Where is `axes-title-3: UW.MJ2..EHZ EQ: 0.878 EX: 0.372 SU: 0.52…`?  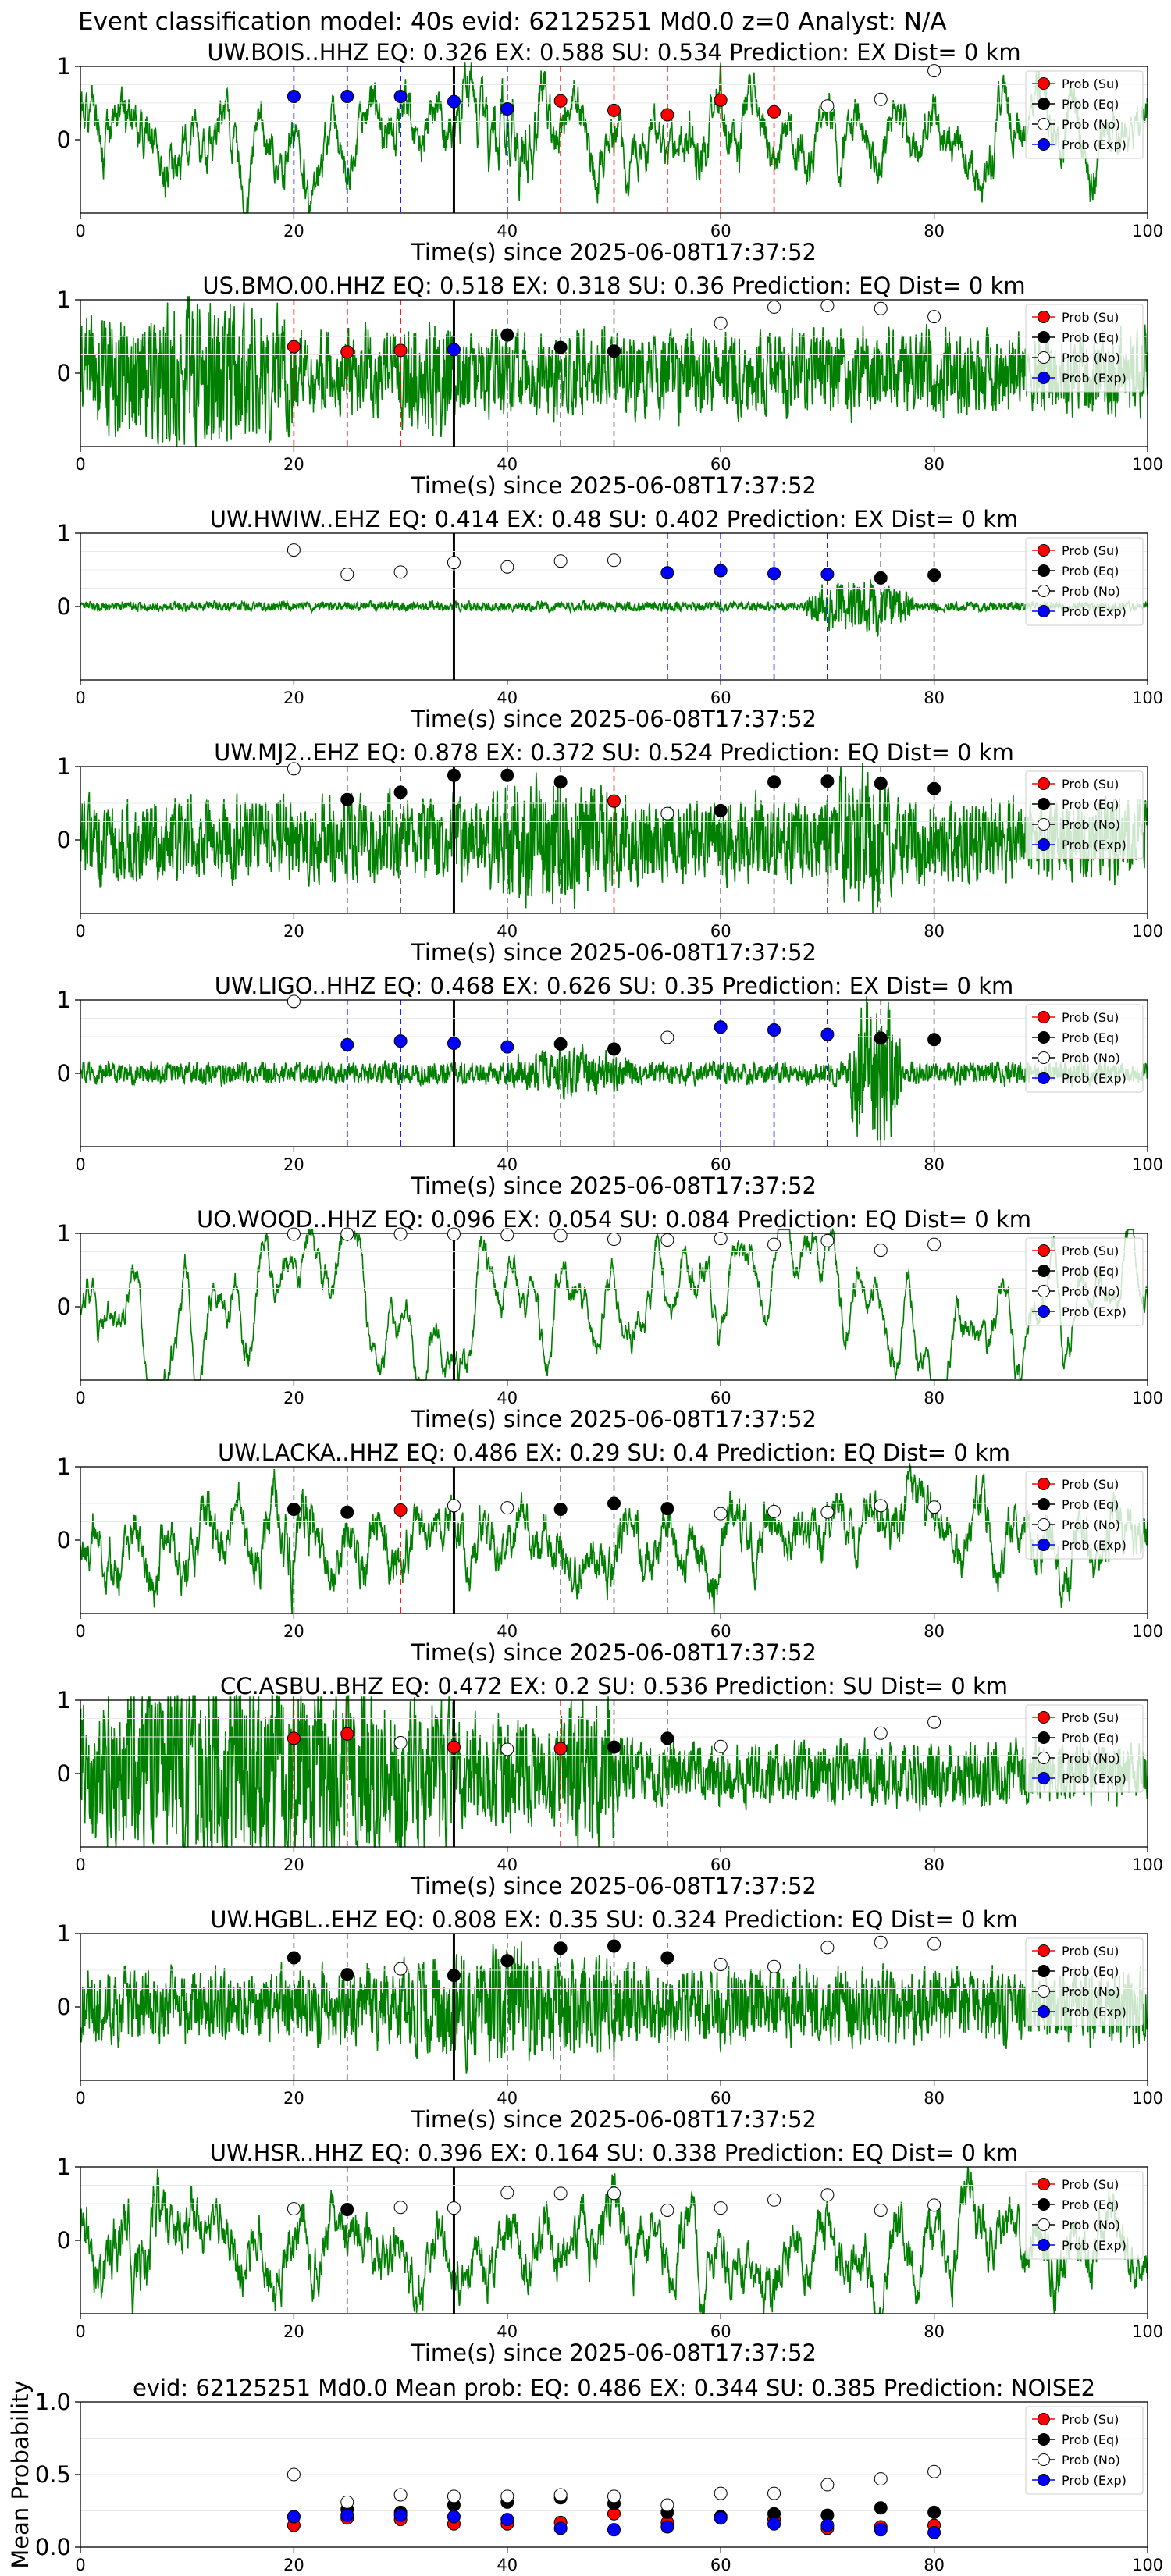 axes-title-3: UW.MJ2..EHZ EQ: 0.878 EX: 0.372 SU: 0.52… is located at coordinates (614, 752).